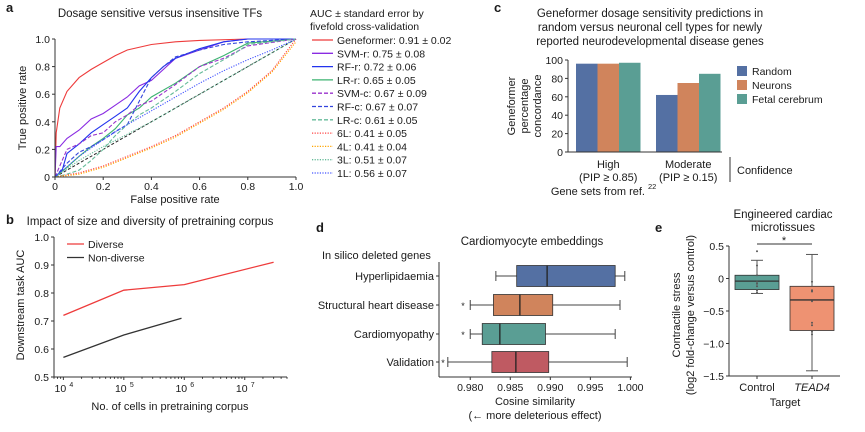 The width and height of the screenshot is (865, 432). I want to click on panel-d-category-label: Hyperlipidaemia, so click(395, 277).